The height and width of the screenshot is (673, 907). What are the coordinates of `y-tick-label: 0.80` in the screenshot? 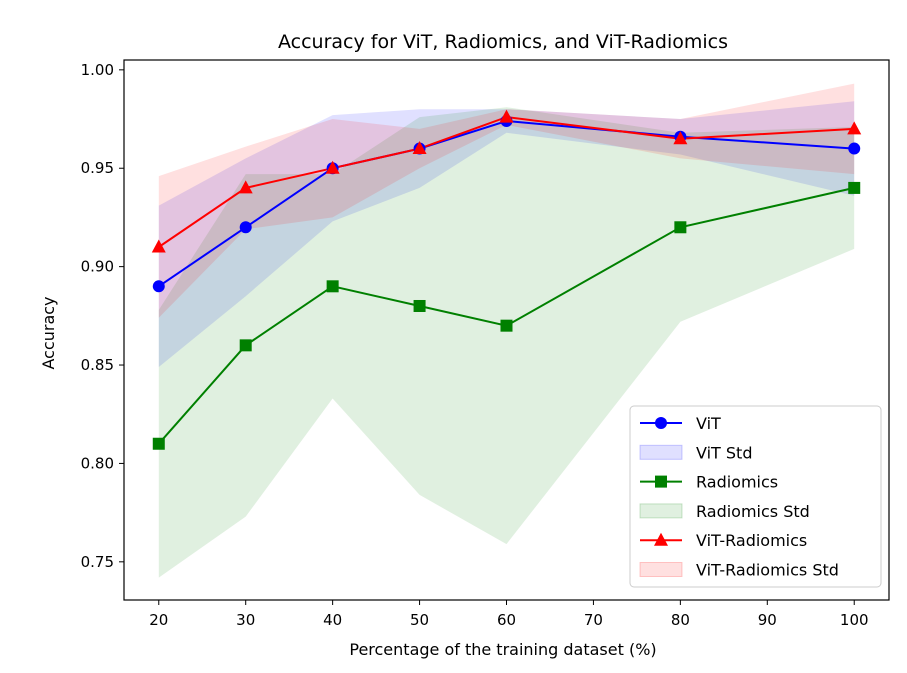 It's located at (97, 463).